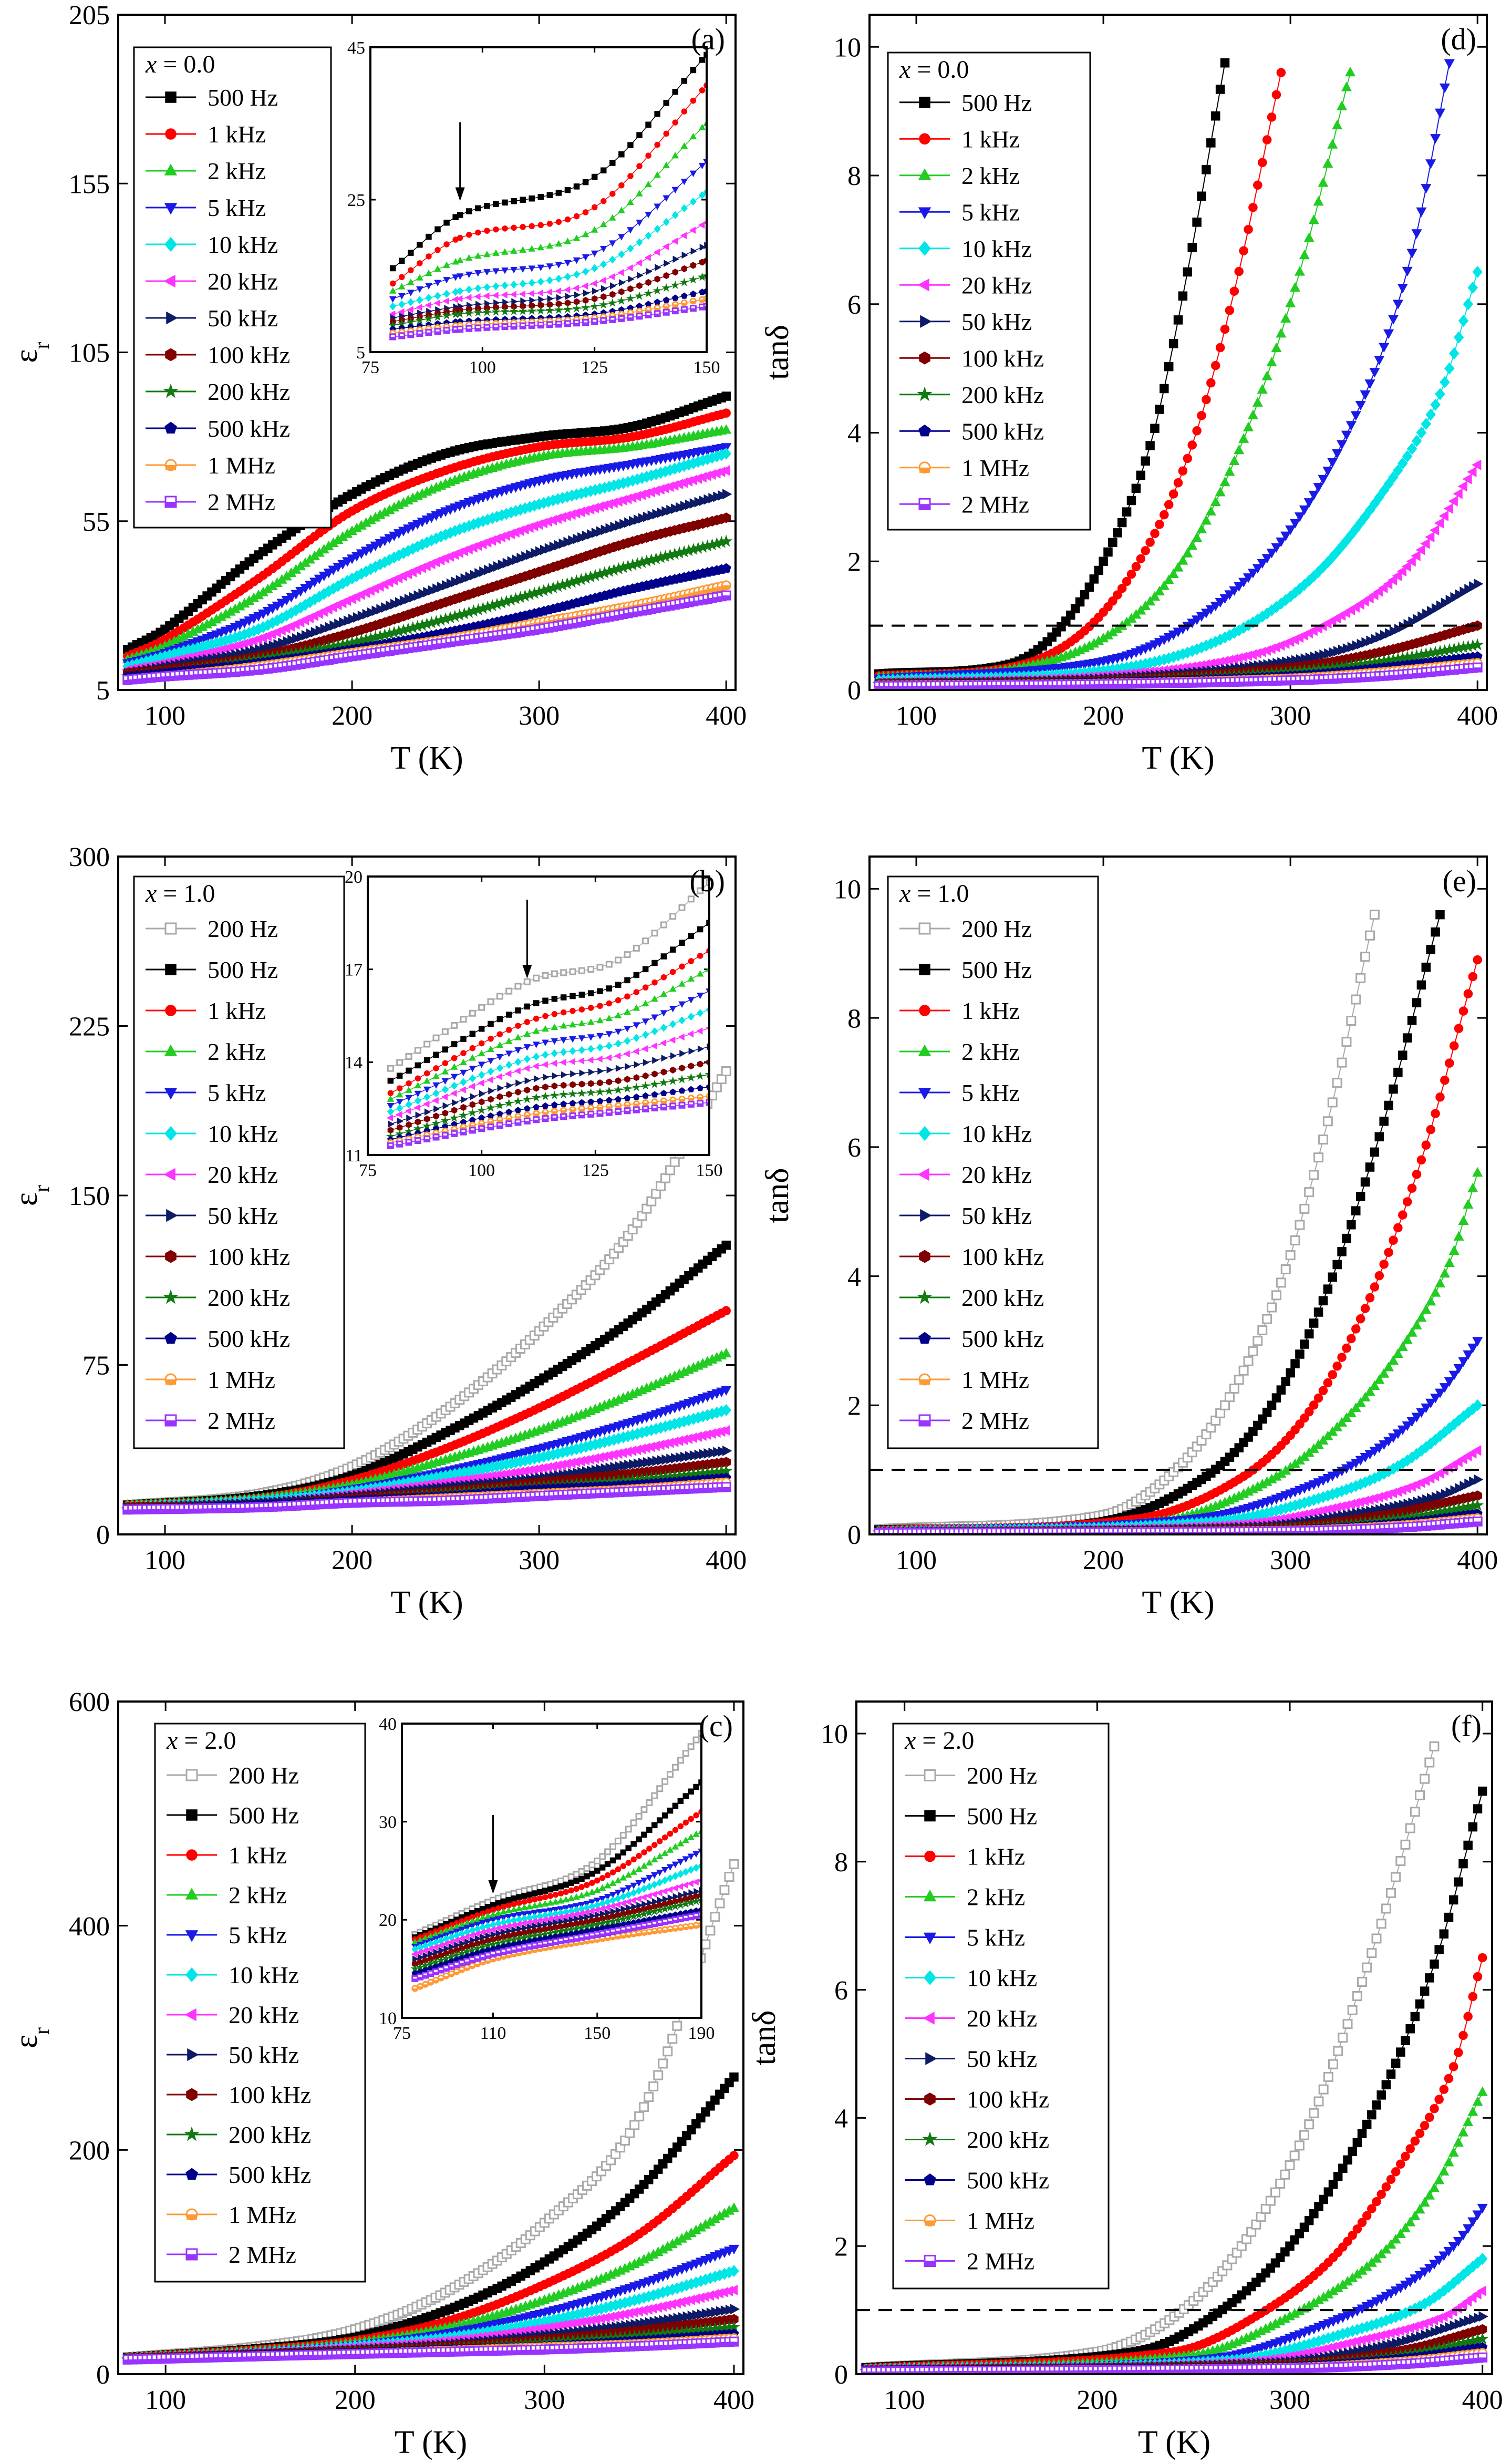  What do you see at coordinates (707, 367) in the screenshot?
I see `x-tick-label: 150` at bounding box center [707, 367].